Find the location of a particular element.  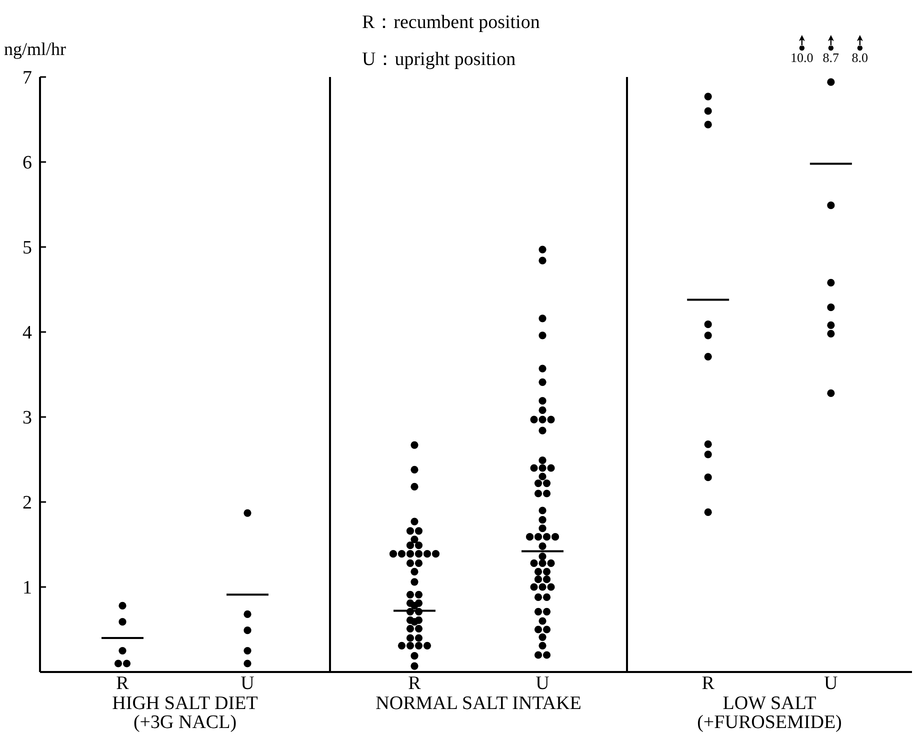

y-tick-label: 1 is located at coordinates (27, 588).